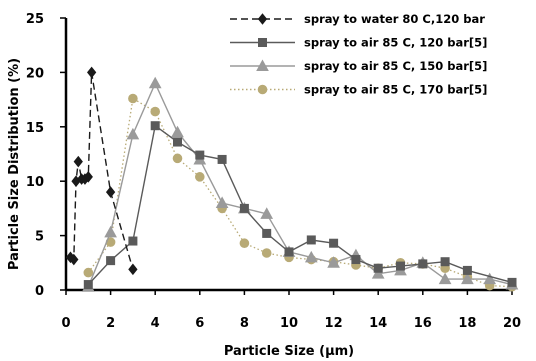 The height and width of the screenshot is (361, 536). I want to click on legend-item: spray to air 85 C, 170 bar[5], so click(358, 90).